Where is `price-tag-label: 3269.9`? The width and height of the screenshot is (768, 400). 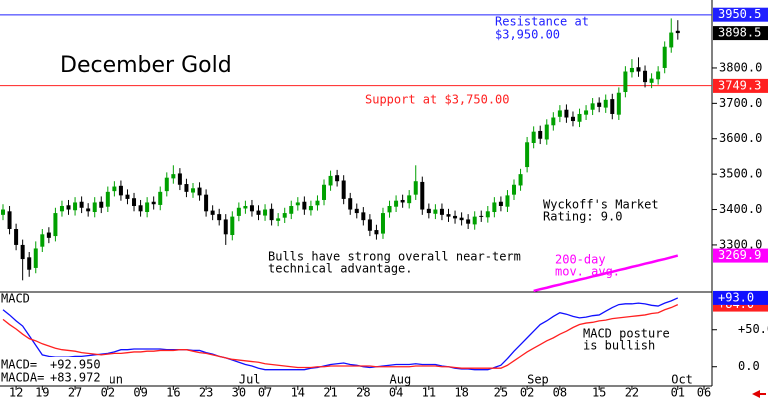 price-tag-label: 3269.9 is located at coordinates (739, 255).